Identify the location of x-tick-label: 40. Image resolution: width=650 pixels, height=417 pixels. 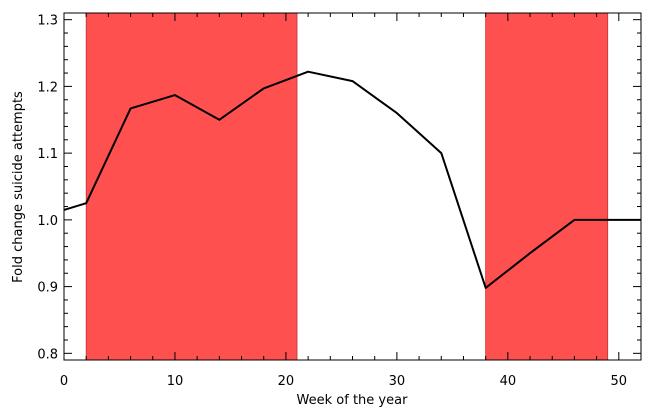
(508, 381).